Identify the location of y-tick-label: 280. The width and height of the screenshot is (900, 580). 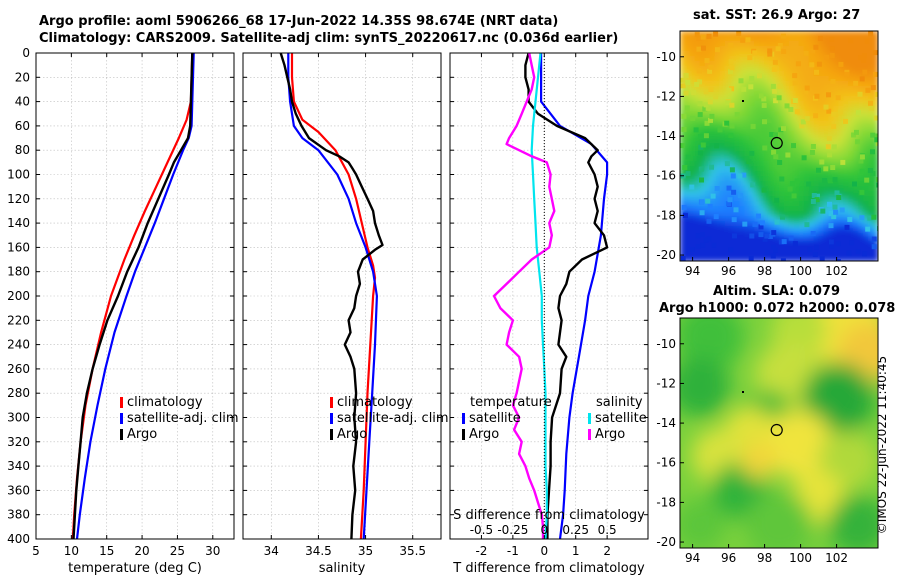
(18, 393).